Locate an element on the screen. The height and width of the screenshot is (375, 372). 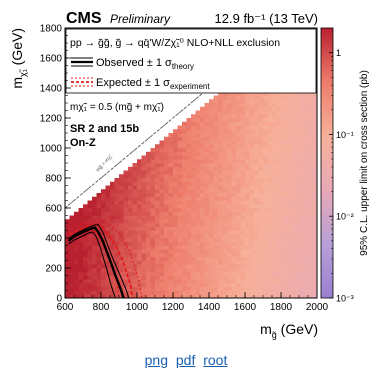
png-link: png is located at coordinates (156, 360).